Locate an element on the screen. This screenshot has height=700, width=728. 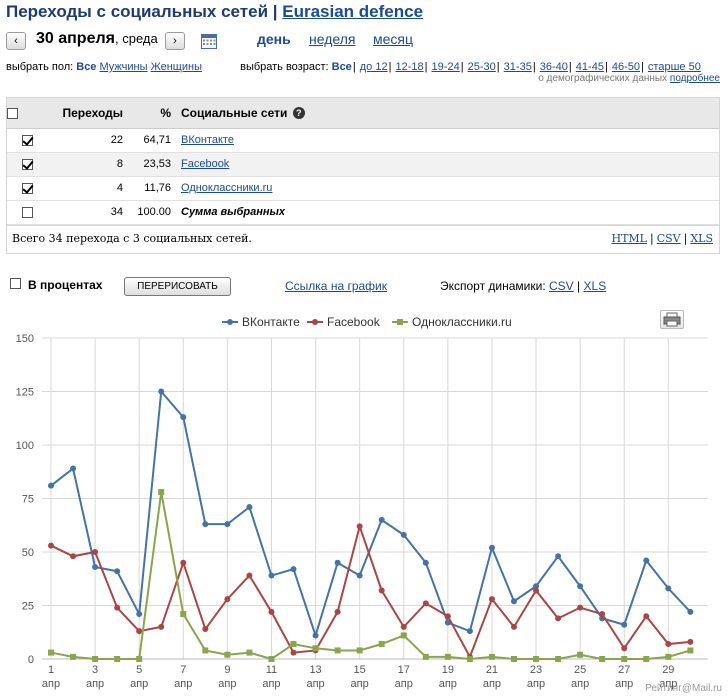
dynamics-xls-link: XLS is located at coordinates (595, 286).